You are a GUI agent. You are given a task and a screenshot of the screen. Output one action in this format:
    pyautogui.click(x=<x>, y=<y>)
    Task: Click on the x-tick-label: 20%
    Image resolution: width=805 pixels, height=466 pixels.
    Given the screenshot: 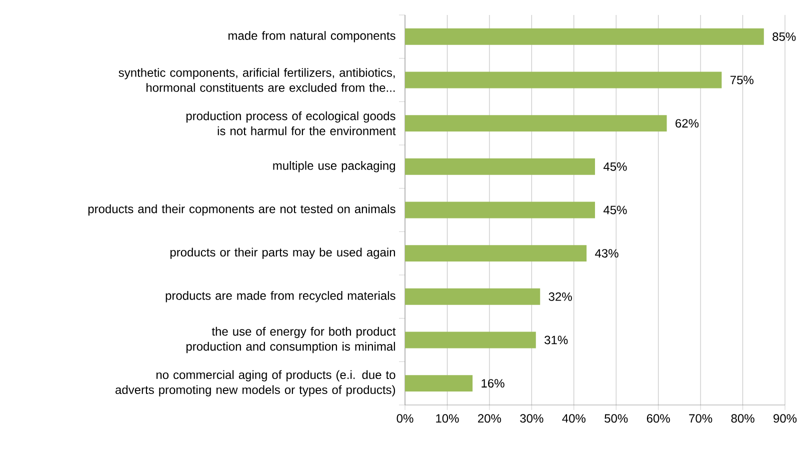 What is the action you would take?
    pyautogui.click(x=490, y=418)
    